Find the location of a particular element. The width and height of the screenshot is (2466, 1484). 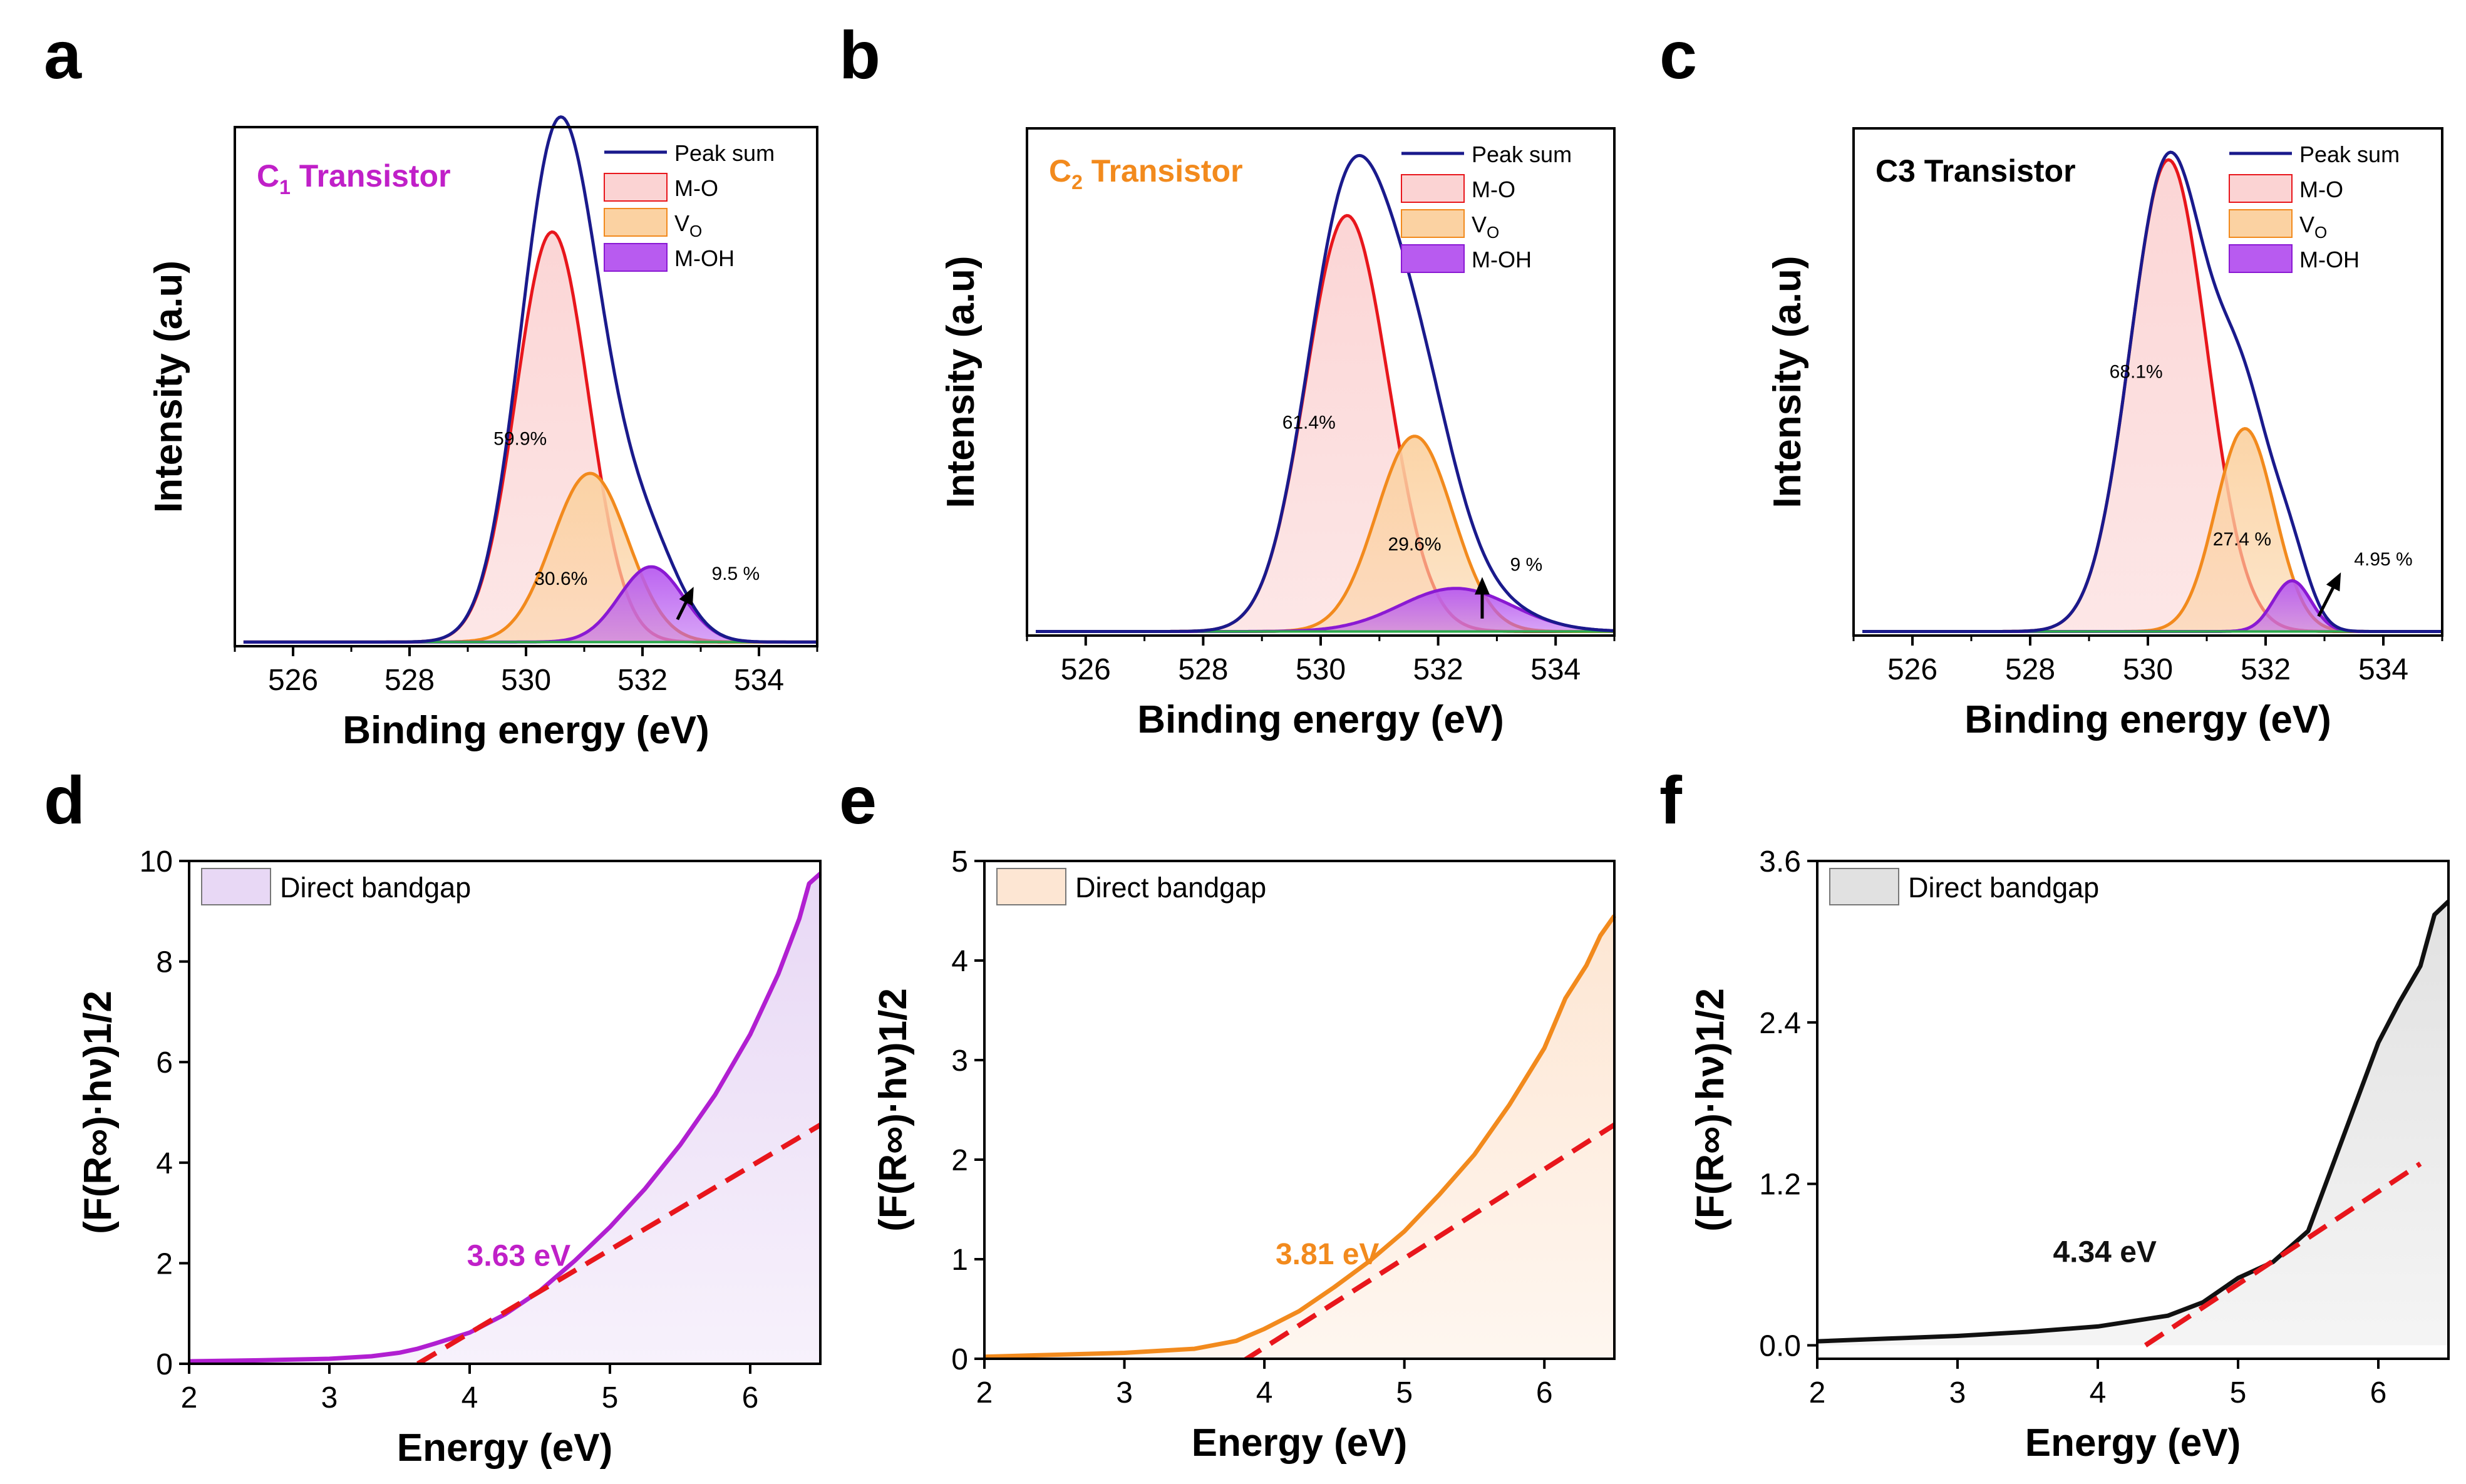

y-tick-label: 4 is located at coordinates (960, 961).